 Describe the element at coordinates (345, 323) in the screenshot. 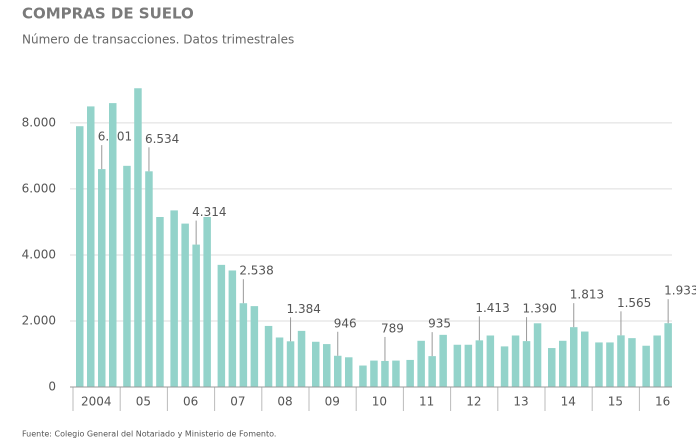

I see `value-label: 946` at that location.